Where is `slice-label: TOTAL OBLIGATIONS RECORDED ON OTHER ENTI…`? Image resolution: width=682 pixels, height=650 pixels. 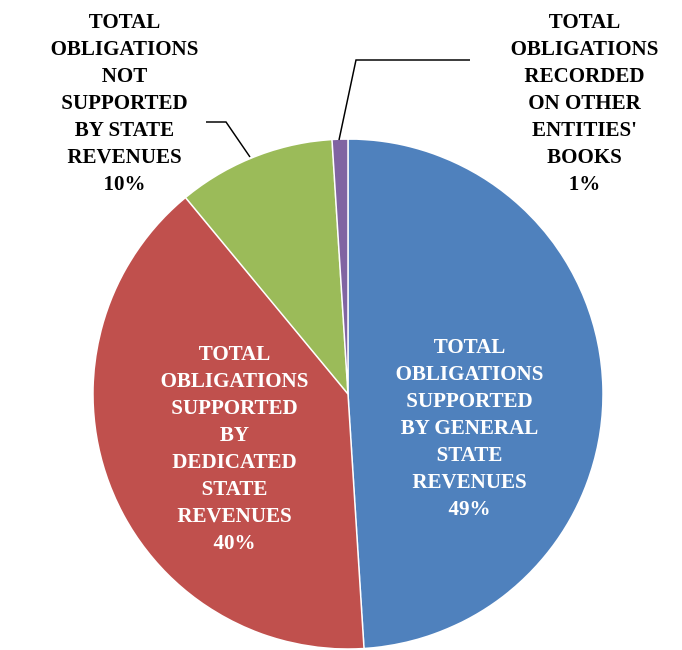
slice-label: TOTAL OBLIGATIONS RECORDED ON OTHER ENTI… is located at coordinates (584, 138).